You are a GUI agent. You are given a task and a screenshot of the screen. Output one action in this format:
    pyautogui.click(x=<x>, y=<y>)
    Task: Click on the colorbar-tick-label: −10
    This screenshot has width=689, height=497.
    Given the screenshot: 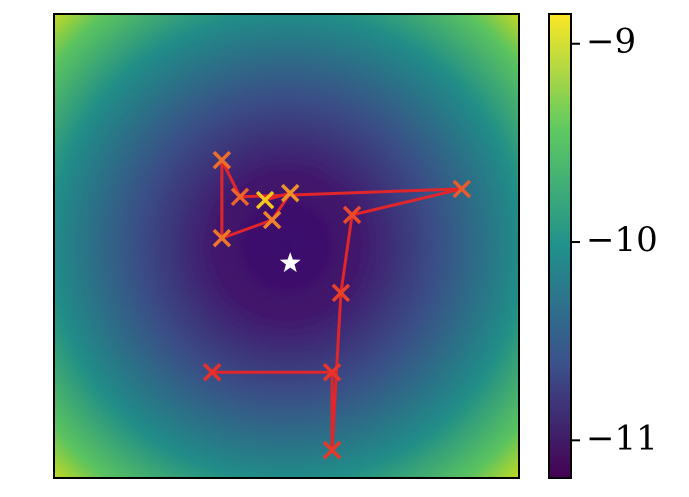 What is the action you would take?
    pyautogui.click(x=622, y=240)
    